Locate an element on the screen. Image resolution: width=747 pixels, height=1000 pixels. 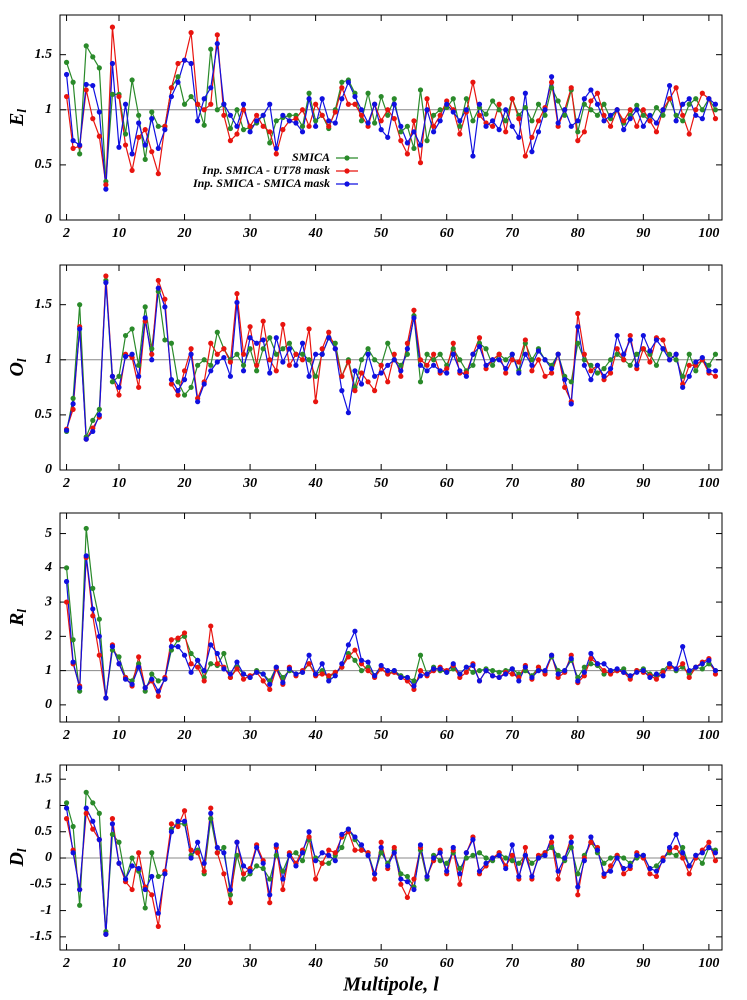
y-tick-label: 0 is located at coordinates (48, 857).